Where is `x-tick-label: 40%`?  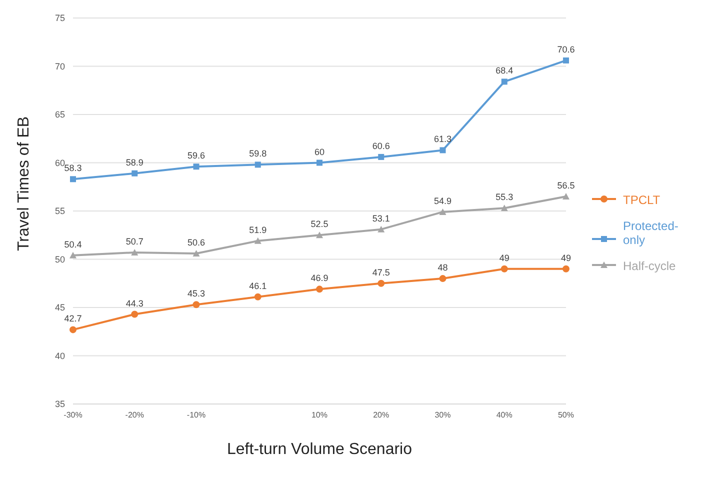 x-tick-label: 40% is located at coordinates (504, 415).